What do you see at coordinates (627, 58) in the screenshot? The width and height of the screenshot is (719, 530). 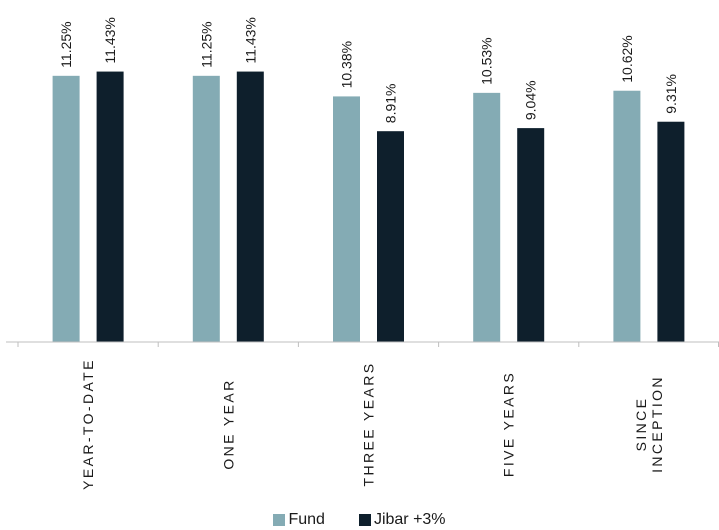 I see `data-label-fund-4: 10.62%` at bounding box center [627, 58].